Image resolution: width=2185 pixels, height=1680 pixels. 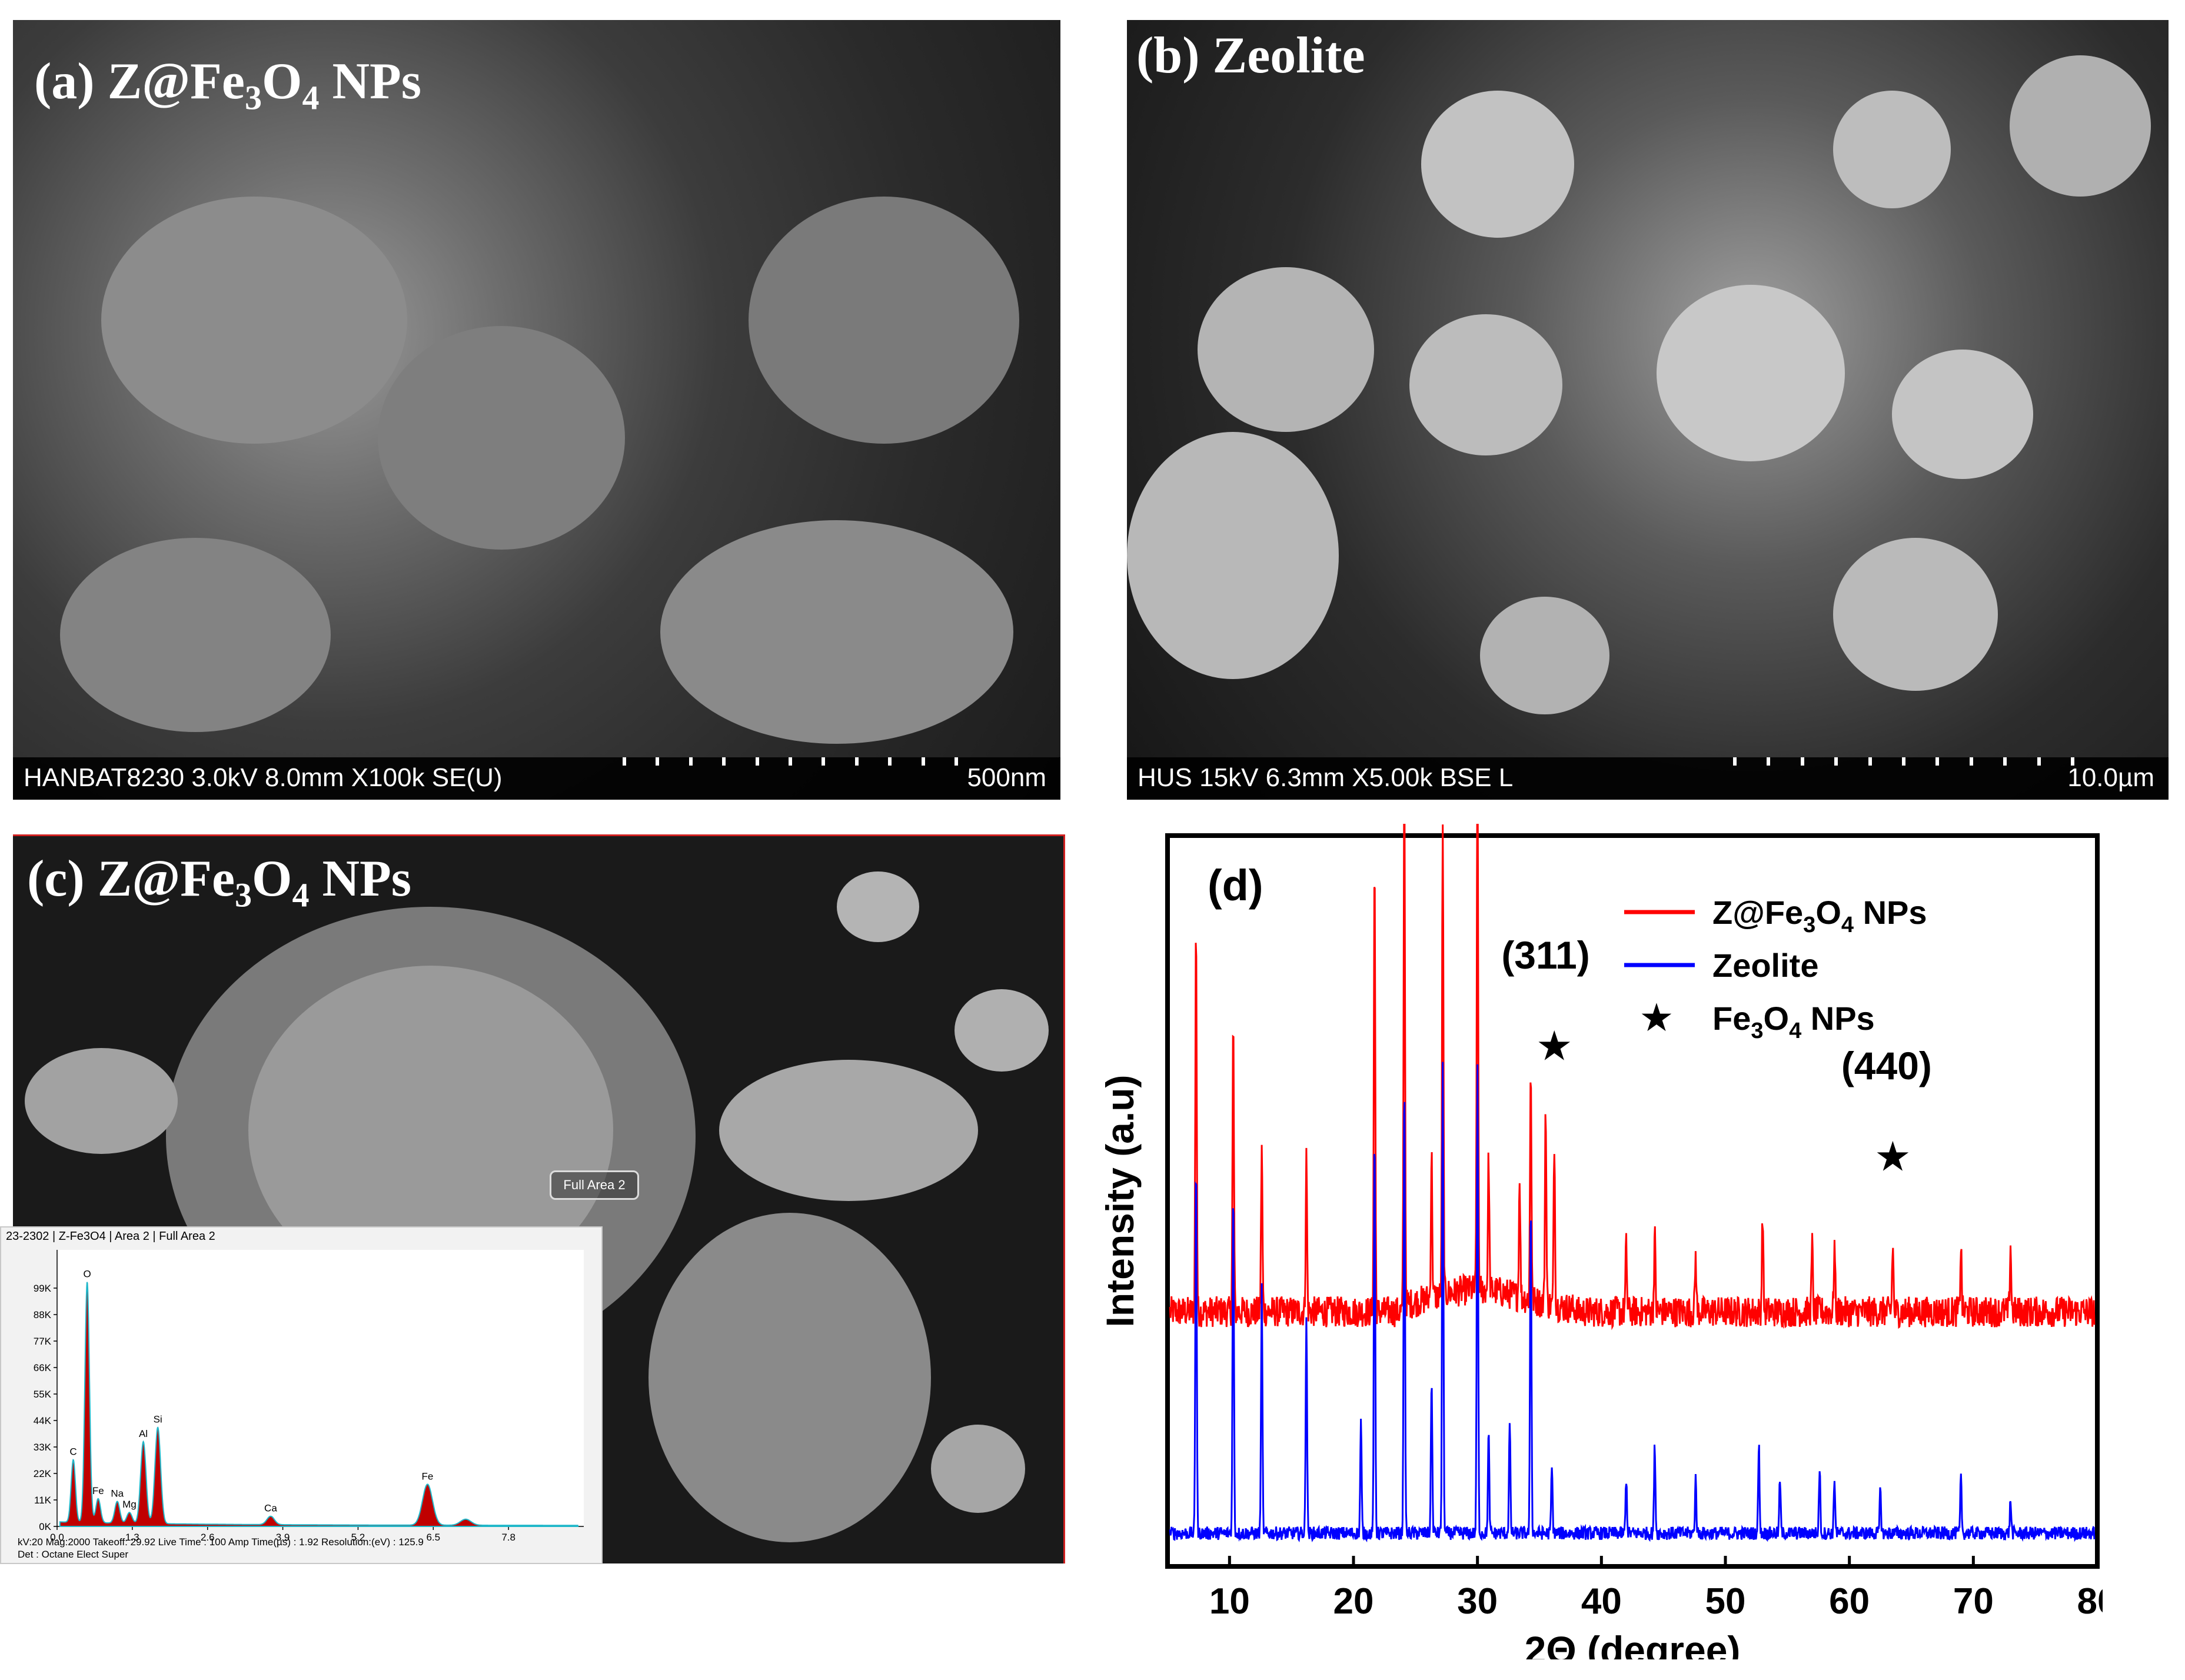 I want to click on x-tick-label: 30, so click(x=1477, y=1601).